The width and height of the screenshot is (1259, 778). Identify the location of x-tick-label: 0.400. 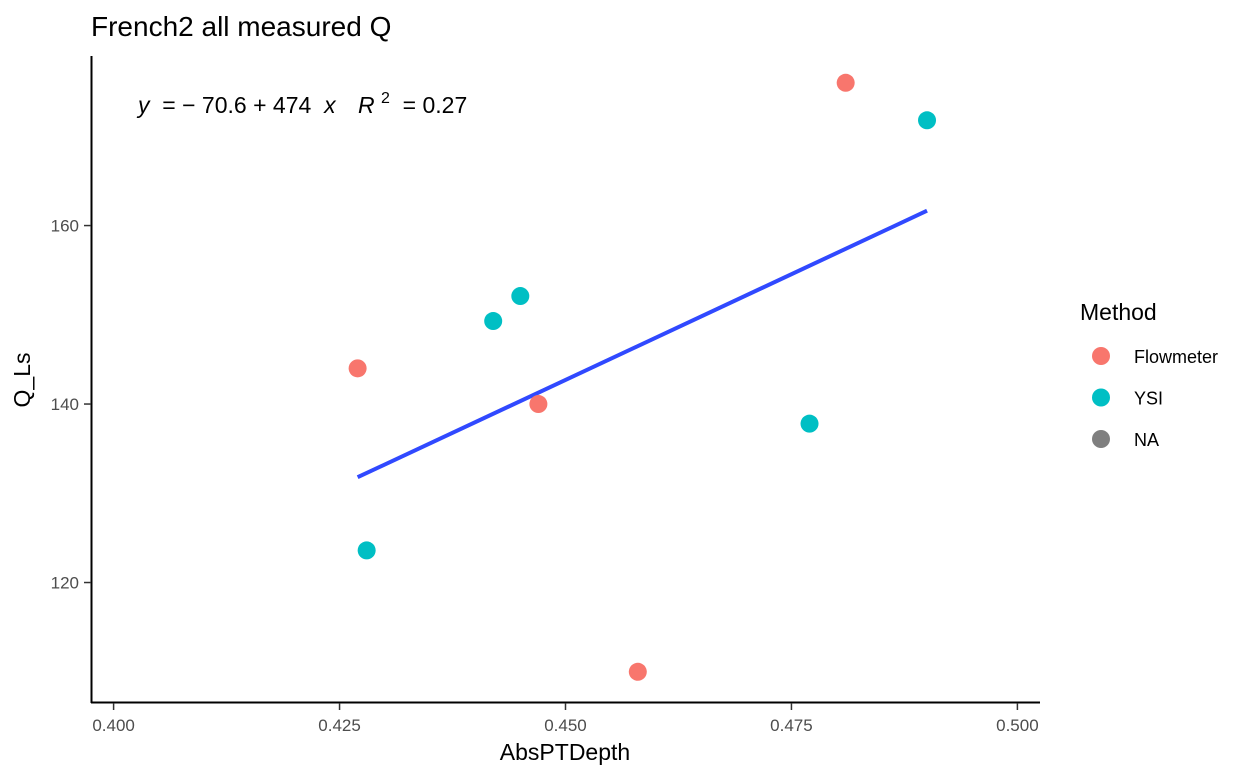
(113, 725).